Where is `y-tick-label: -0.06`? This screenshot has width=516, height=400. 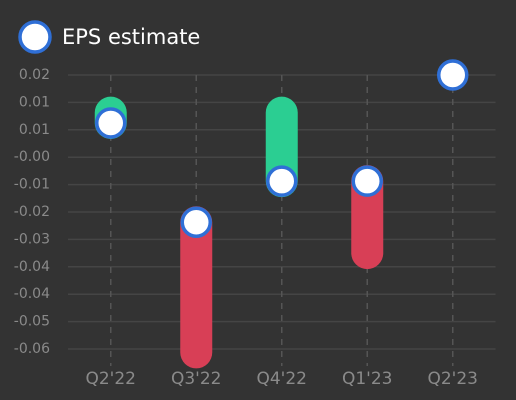 y-tick-label: -0.06 is located at coordinates (32, 349).